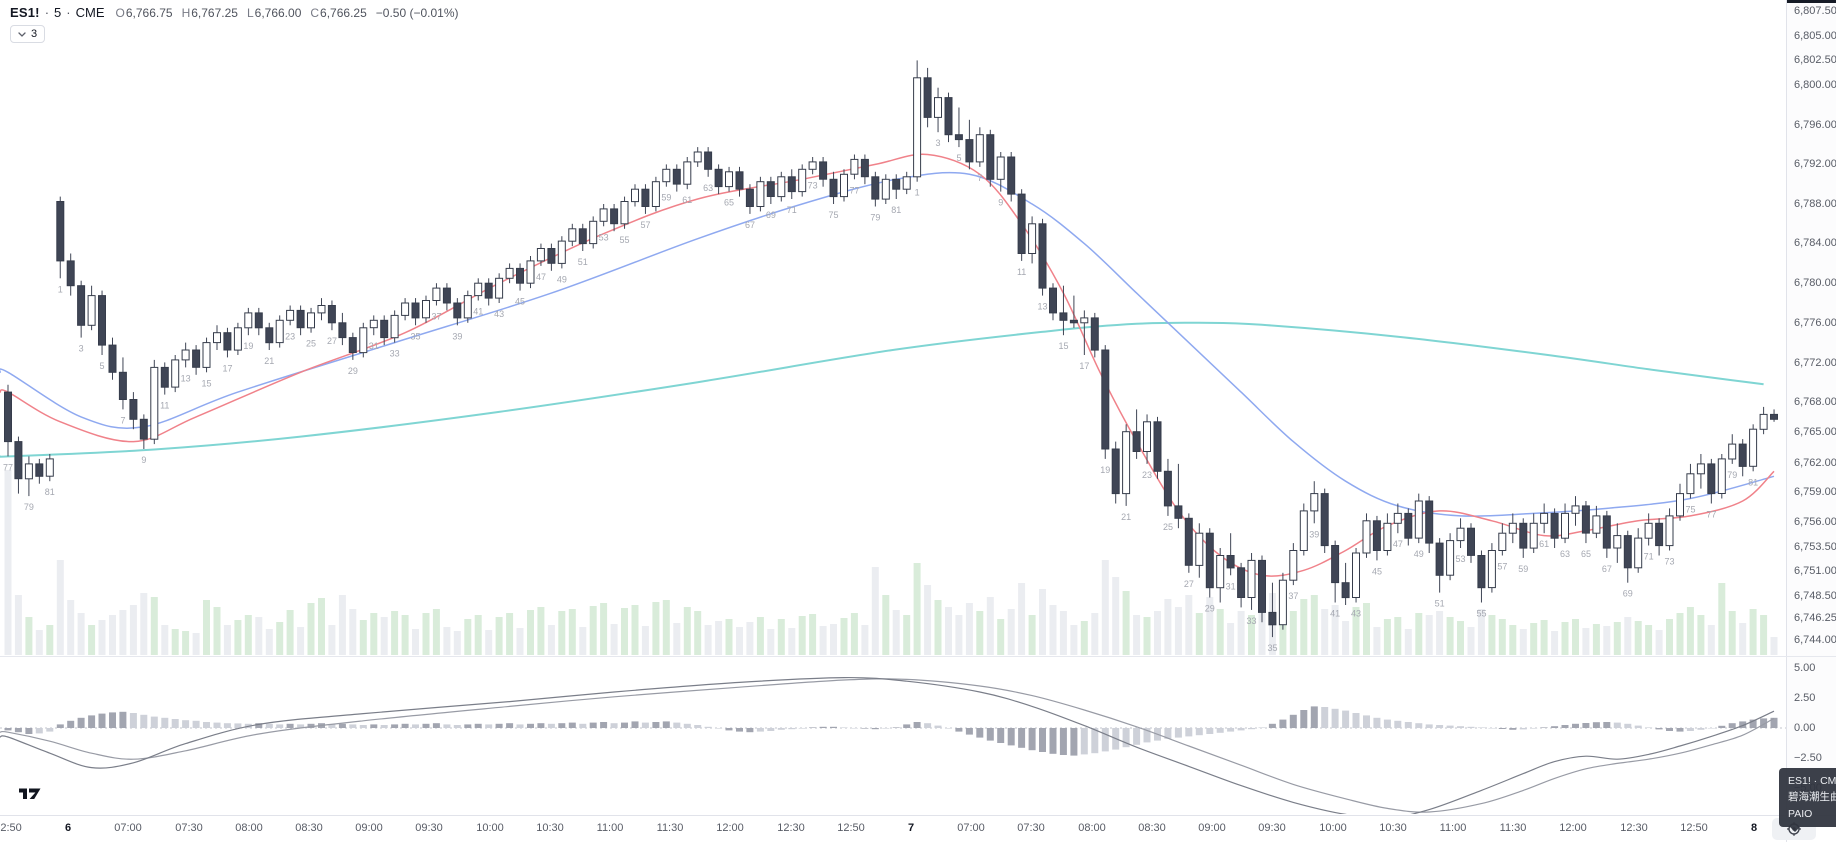 The image size is (1836, 842). I want to click on price-axis-label: 6,751.00, so click(1815, 571).